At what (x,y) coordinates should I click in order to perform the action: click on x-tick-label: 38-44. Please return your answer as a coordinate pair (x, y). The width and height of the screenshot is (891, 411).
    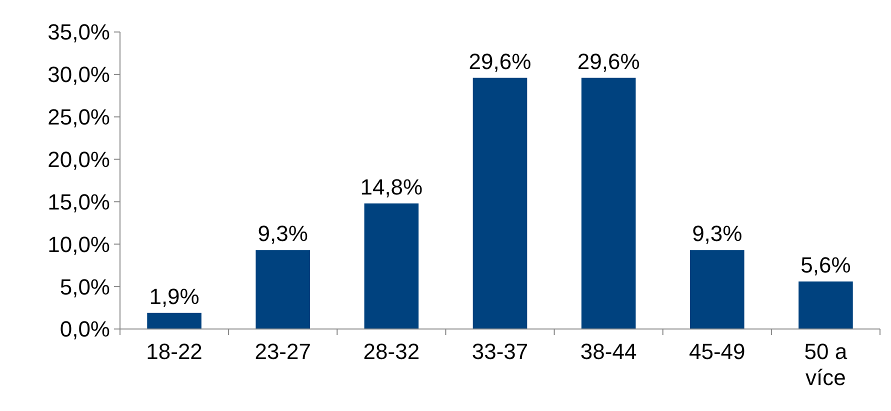
    Looking at the image, I should click on (608, 351).